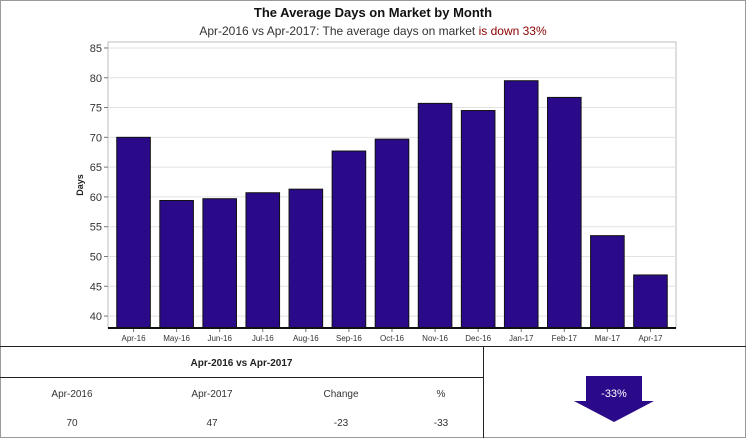 This screenshot has width=746, height=443. Describe the element at coordinates (96, 138) in the screenshot. I see `y-tick-label: 70` at that location.